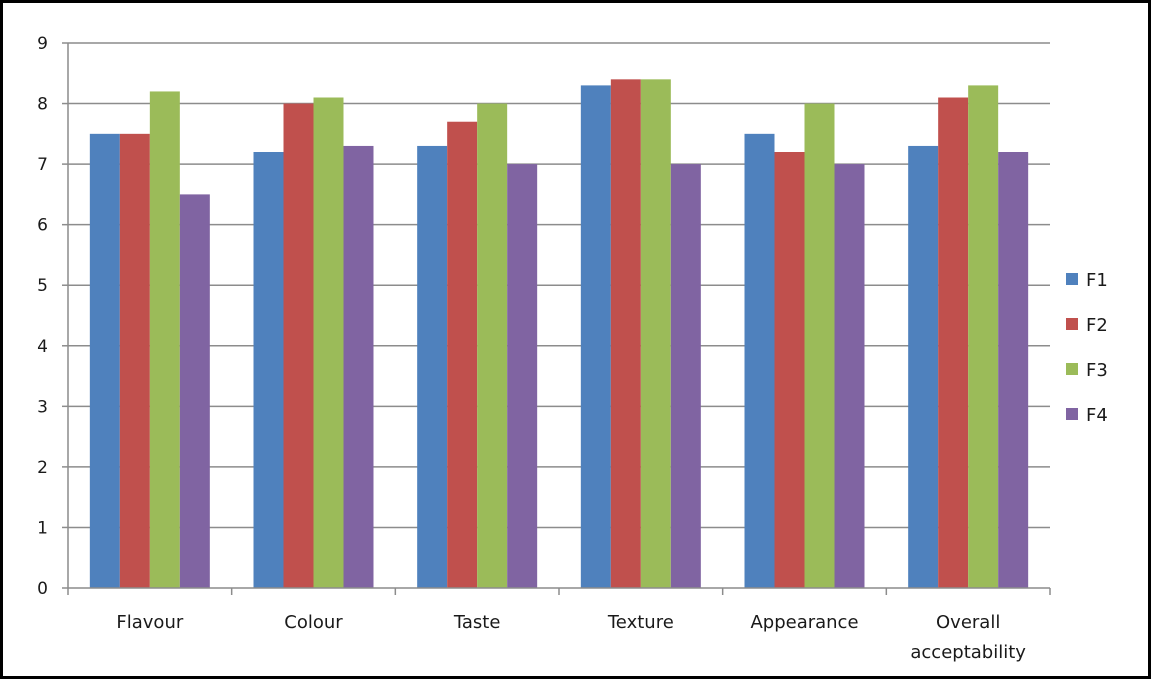 Image resolution: width=1151 pixels, height=682 pixels. What do you see at coordinates (134, 361) in the screenshot?
I see `bar-f2-flavour` at bounding box center [134, 361].